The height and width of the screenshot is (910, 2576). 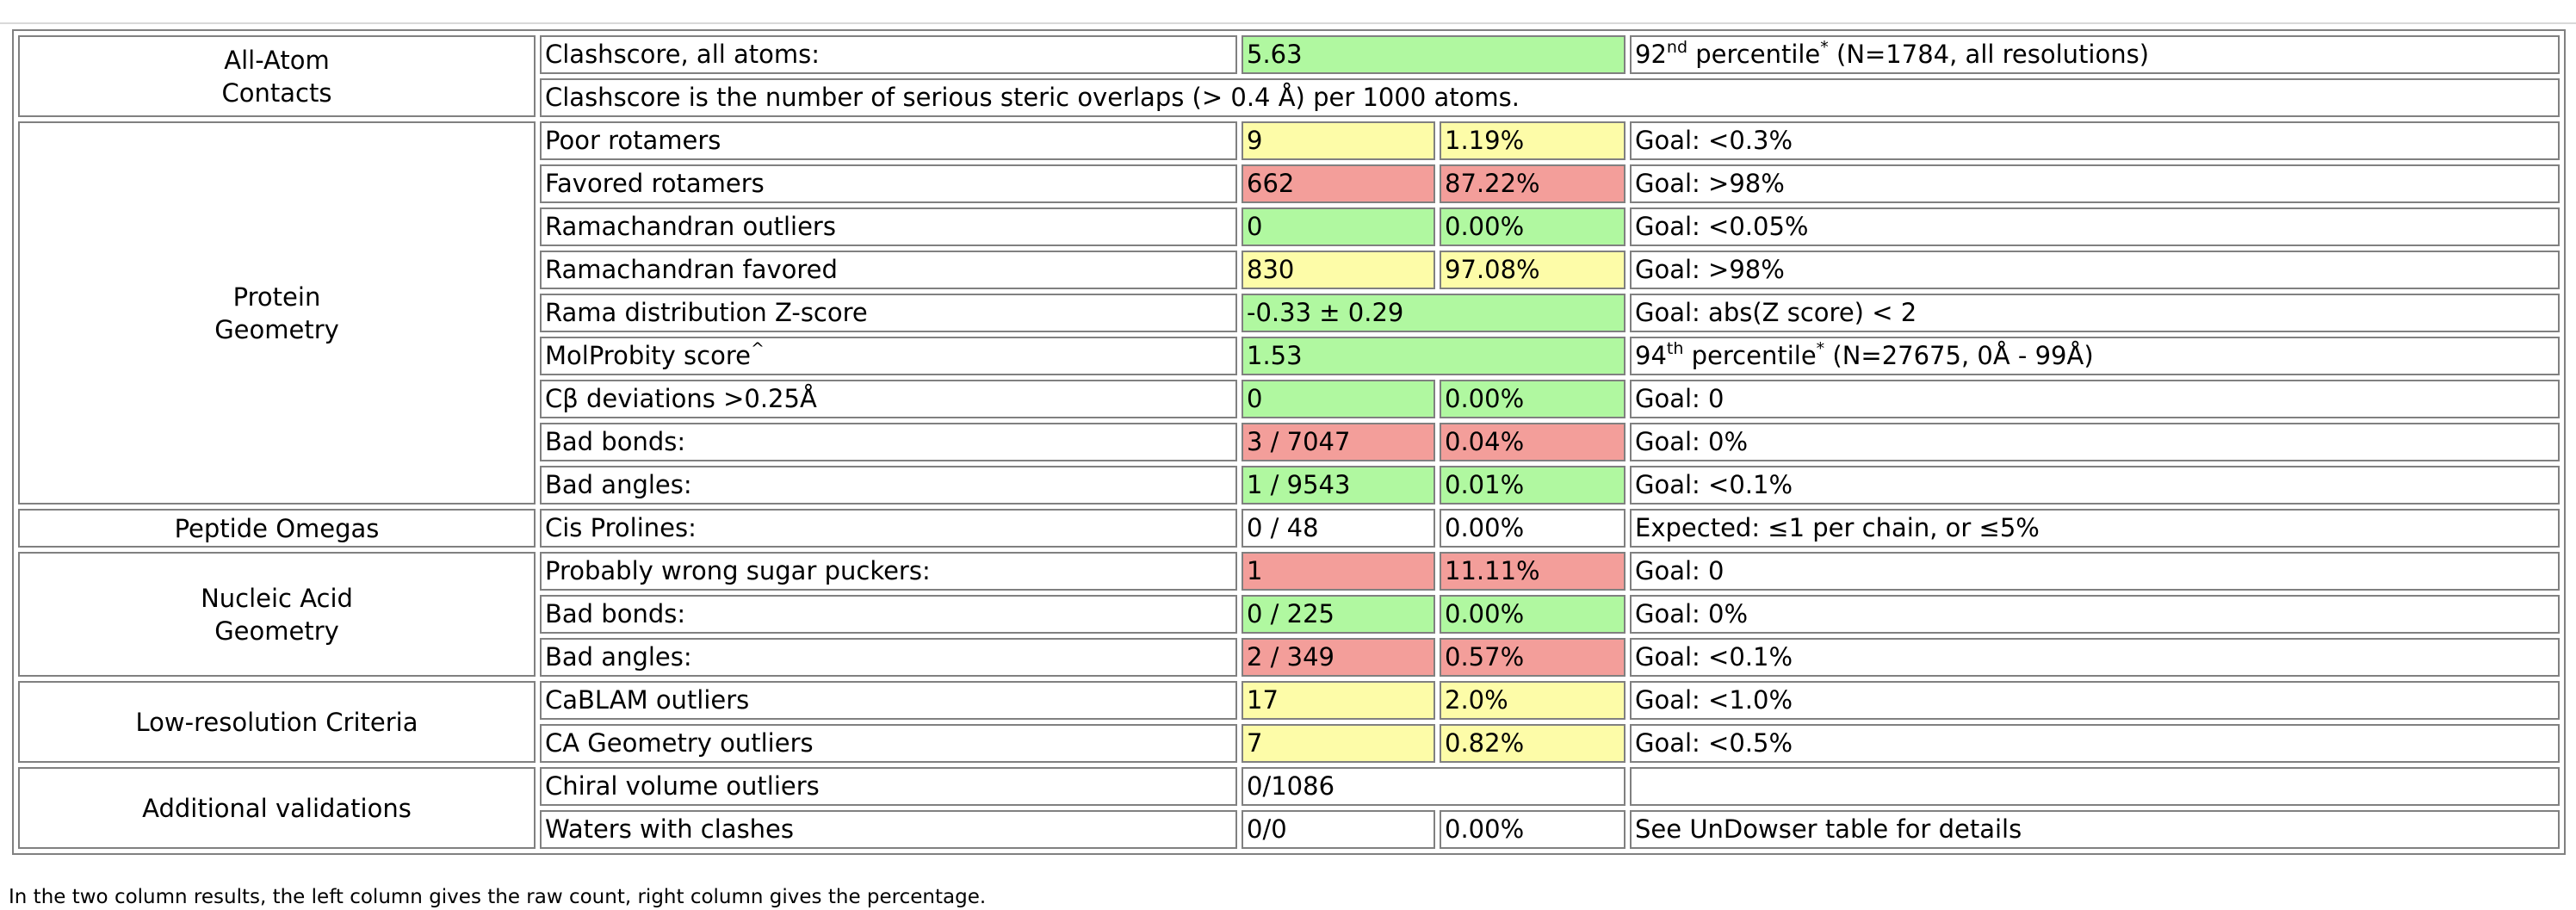 I want to click on clashscore-label: Clashscore, all atoms:, so click(x=888, y=54).